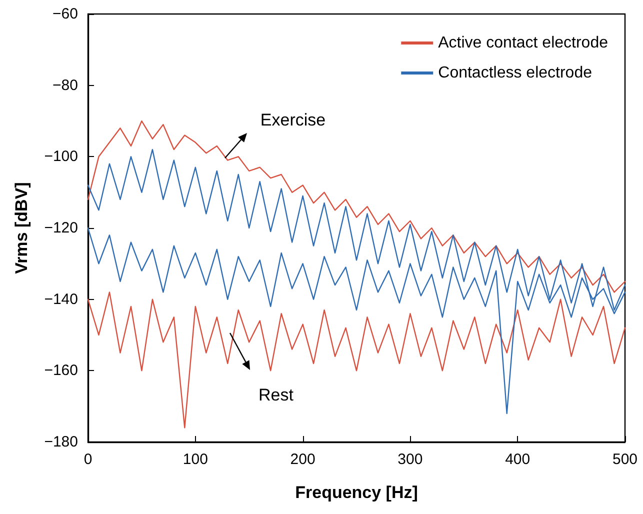 The image size is (643, 514). What do you see at coordinates (21, 228) in the screenshot?
I see `y-axis-title: Vrms [dBV]` at bounding box center [21, 228].